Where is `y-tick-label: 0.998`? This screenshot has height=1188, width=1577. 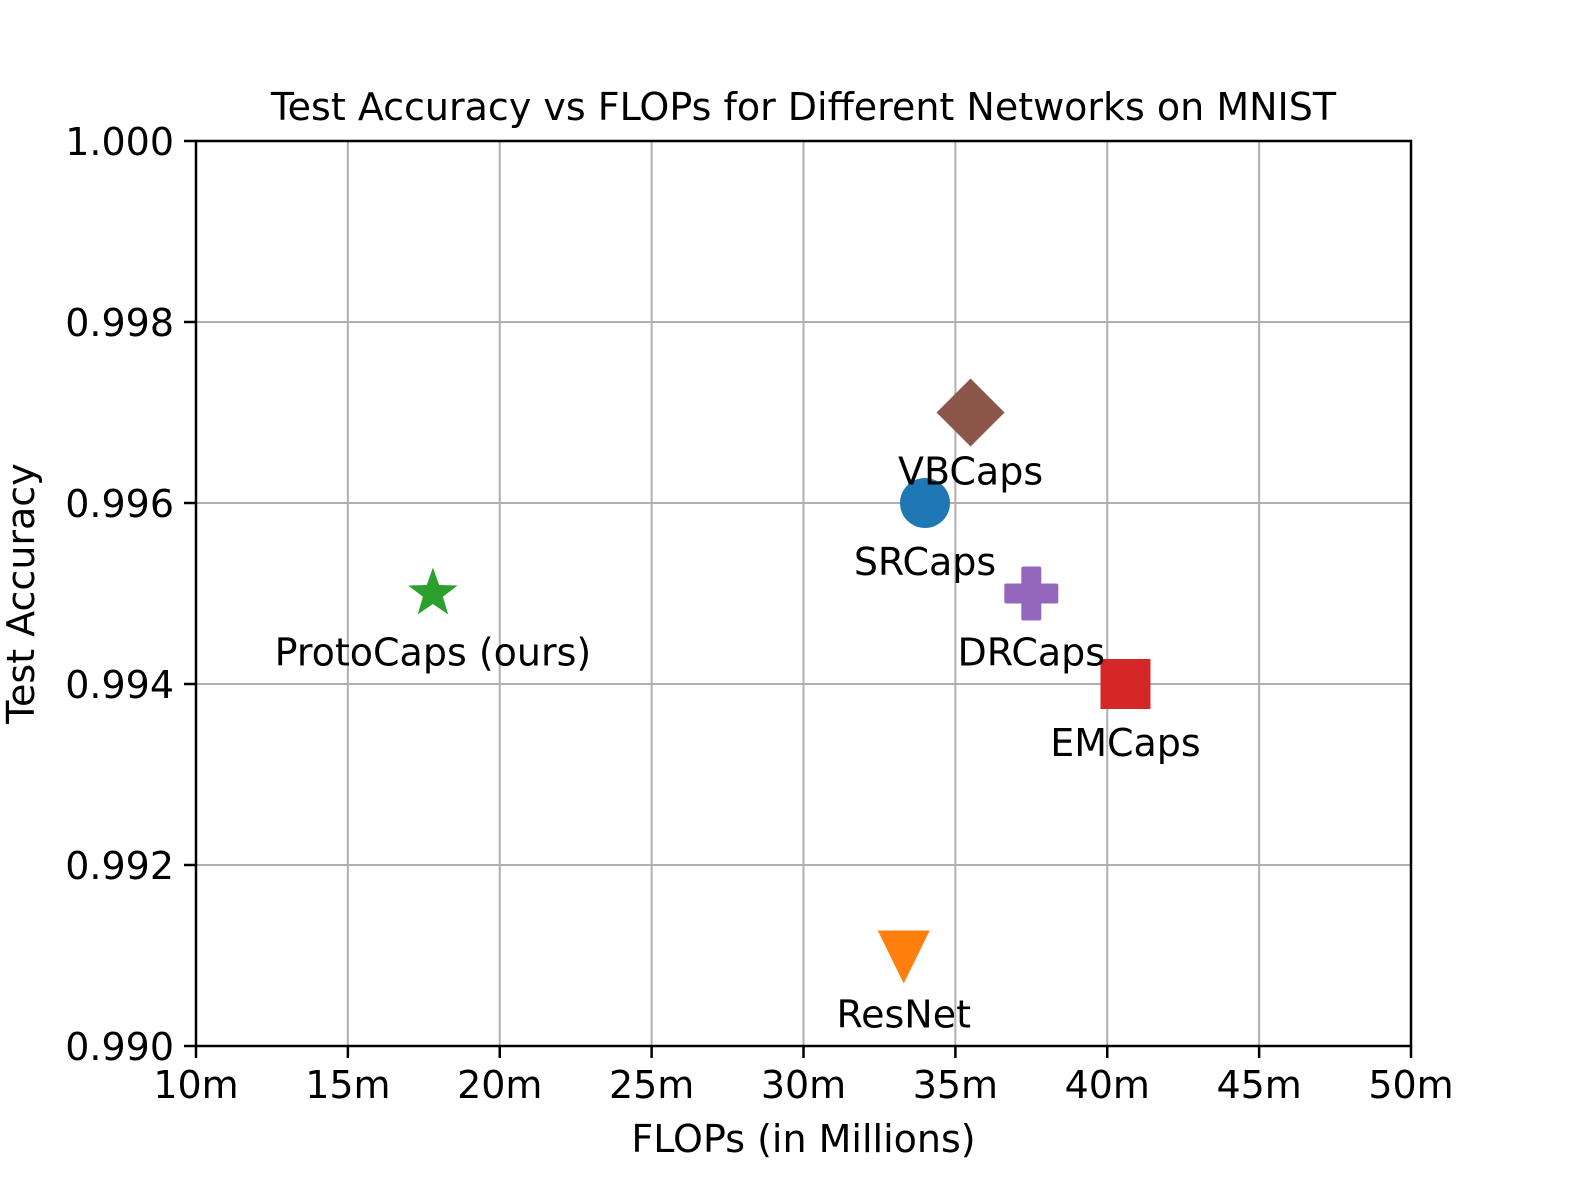
y-tick-label: 0.998 is located at coordinates (119, 323).